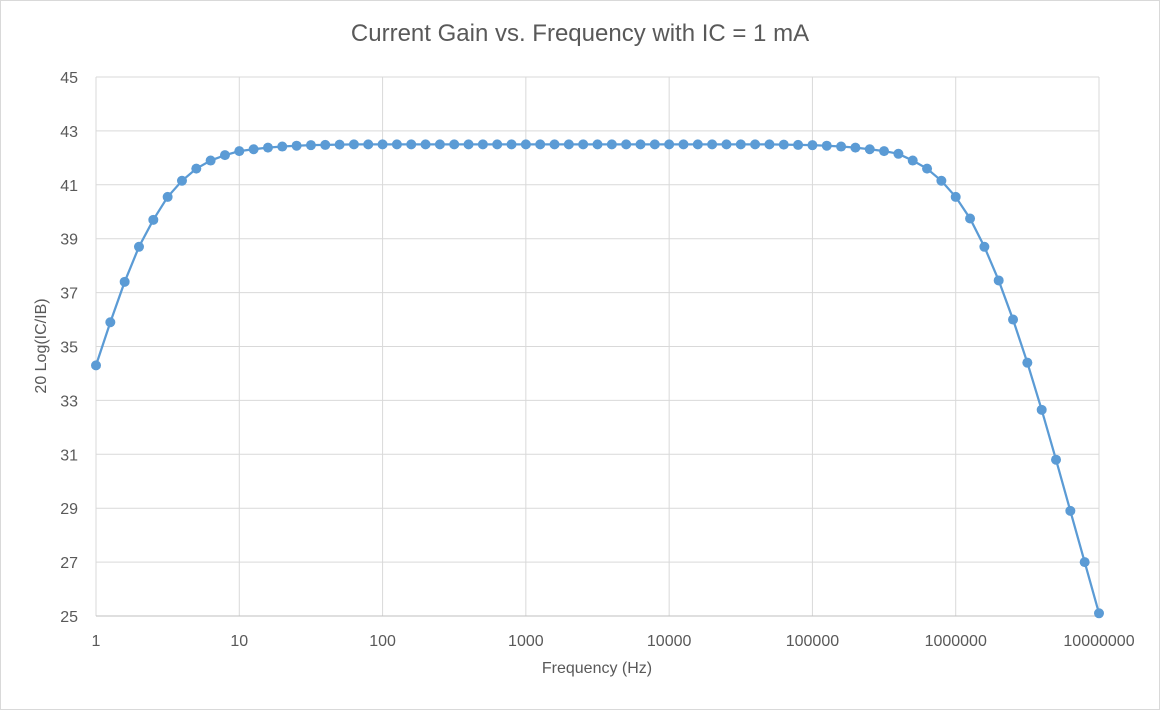 The width and height of the screenshot is (1160, 710). What do you see at coordinates (597, 668) in the screenshot?
I see `x-axis-label: Frequency (Hz)` at bounding box center [597, 668].